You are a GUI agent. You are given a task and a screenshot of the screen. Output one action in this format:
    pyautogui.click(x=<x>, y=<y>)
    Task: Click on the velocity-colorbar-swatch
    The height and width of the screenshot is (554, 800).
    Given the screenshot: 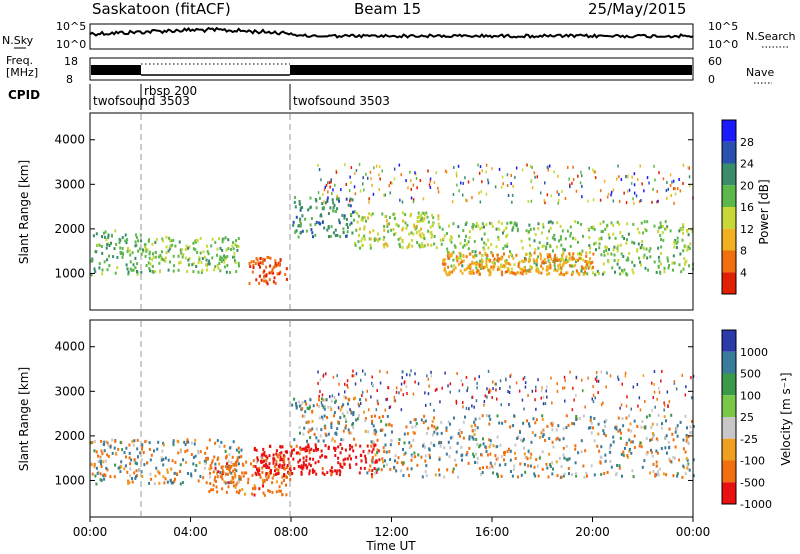 What is the action you would take?
    pyautogui.click(x=729, y=471)
    